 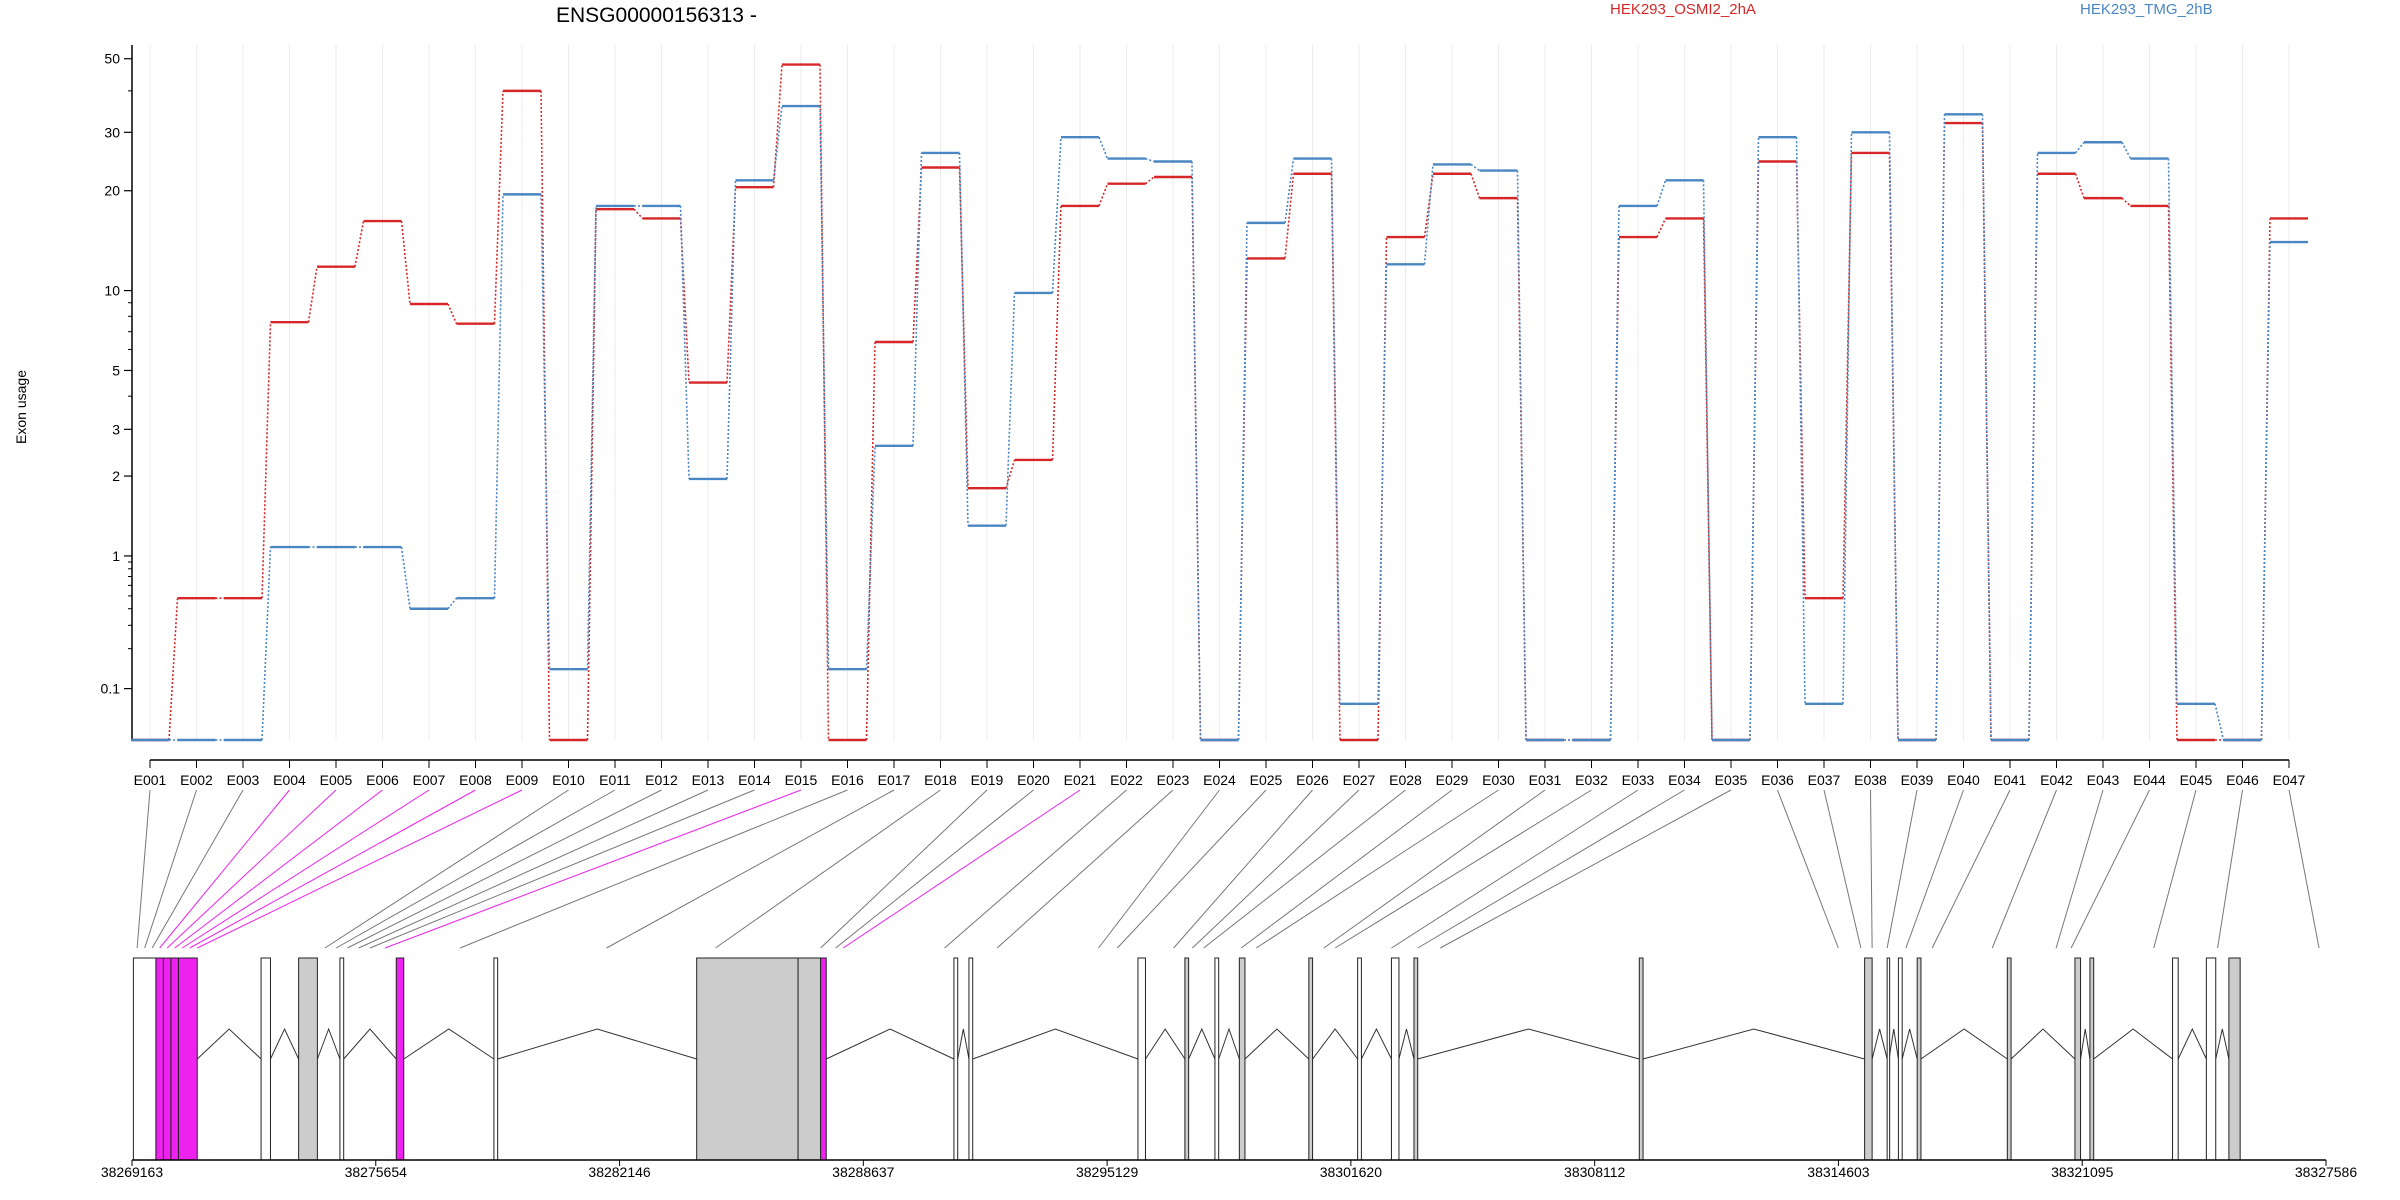 What do you see at coordinates (801, 780) in the screenshot?
I see `x-tick-label: E015` at bounding box center [801, 780].